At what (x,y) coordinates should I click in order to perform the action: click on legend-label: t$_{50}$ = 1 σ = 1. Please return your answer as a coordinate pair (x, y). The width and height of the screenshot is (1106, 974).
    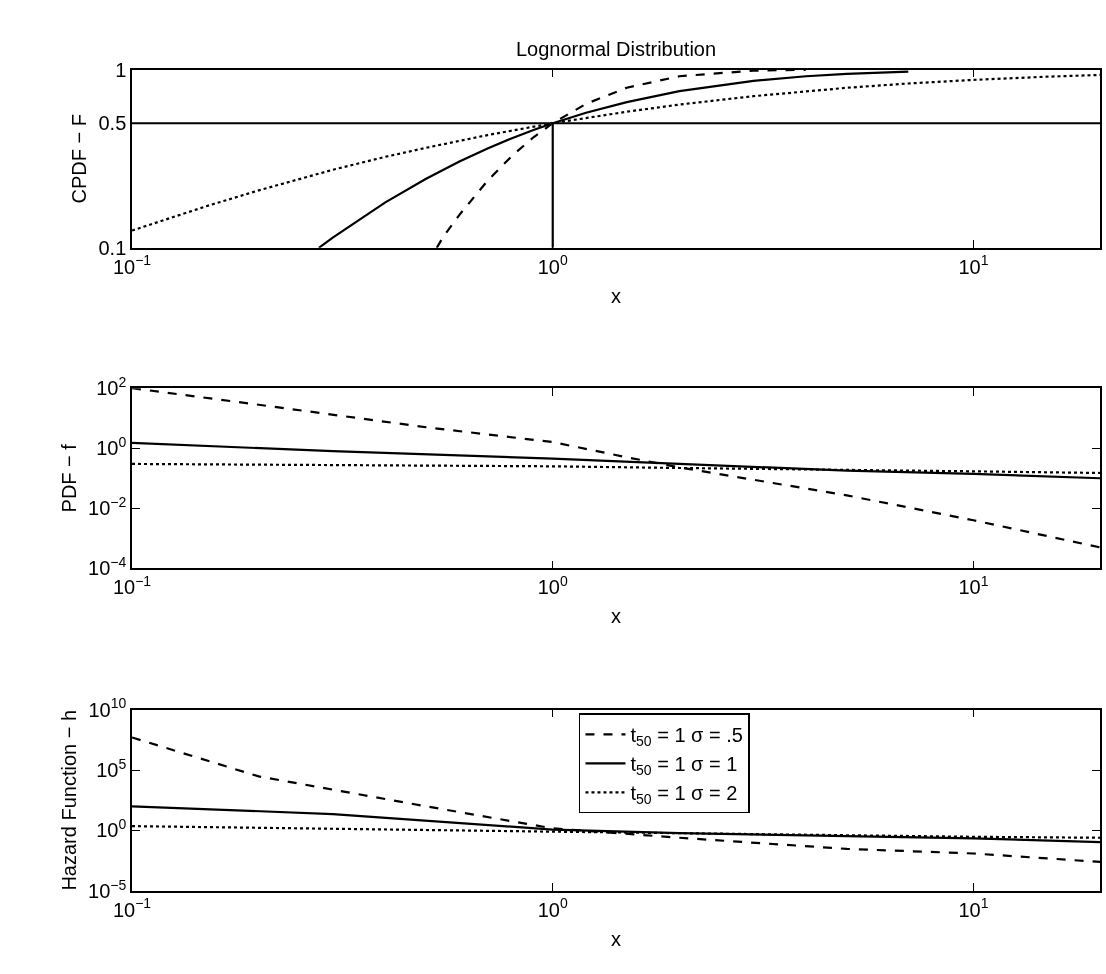
    Looking at the image, I should click on (684, 766).